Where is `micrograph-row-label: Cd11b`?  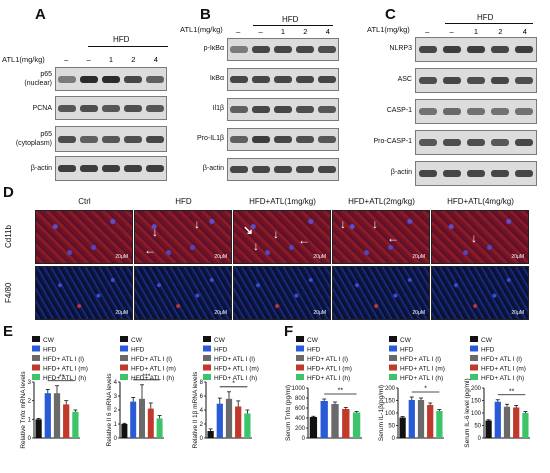
micrograph-row-label: Cd11b is located at coordinates (8, 237).